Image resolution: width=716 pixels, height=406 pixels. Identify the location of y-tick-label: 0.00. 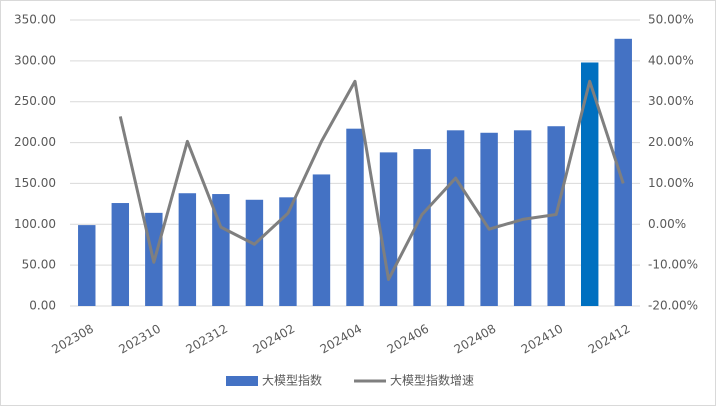
(42, 306).